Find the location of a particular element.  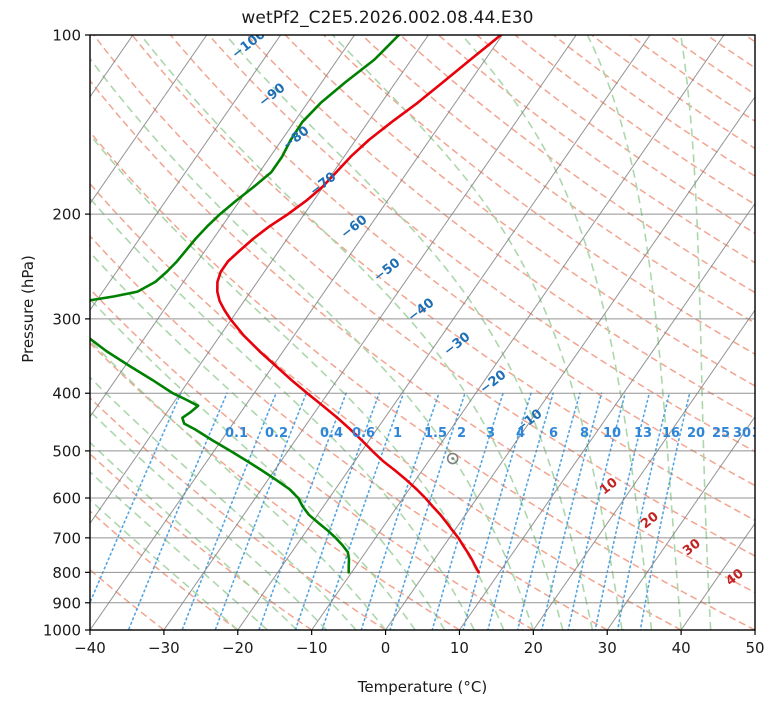

mixing-ratio-label: 16 is located at coordinates (671, 433).